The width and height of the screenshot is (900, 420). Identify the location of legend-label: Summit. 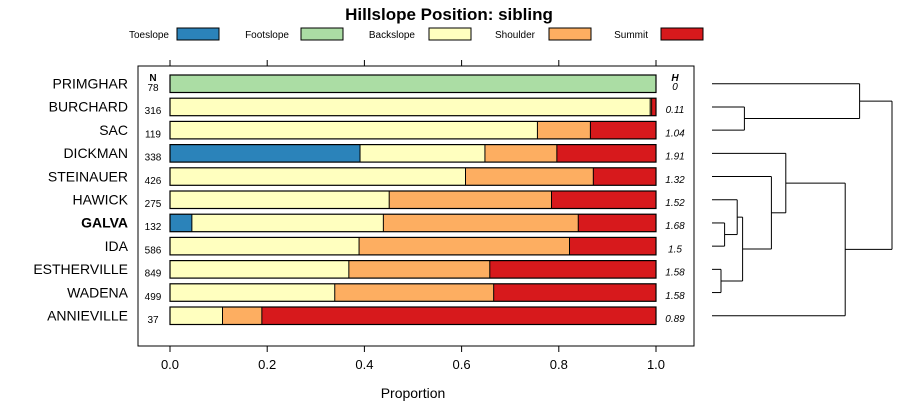
(631, 35).